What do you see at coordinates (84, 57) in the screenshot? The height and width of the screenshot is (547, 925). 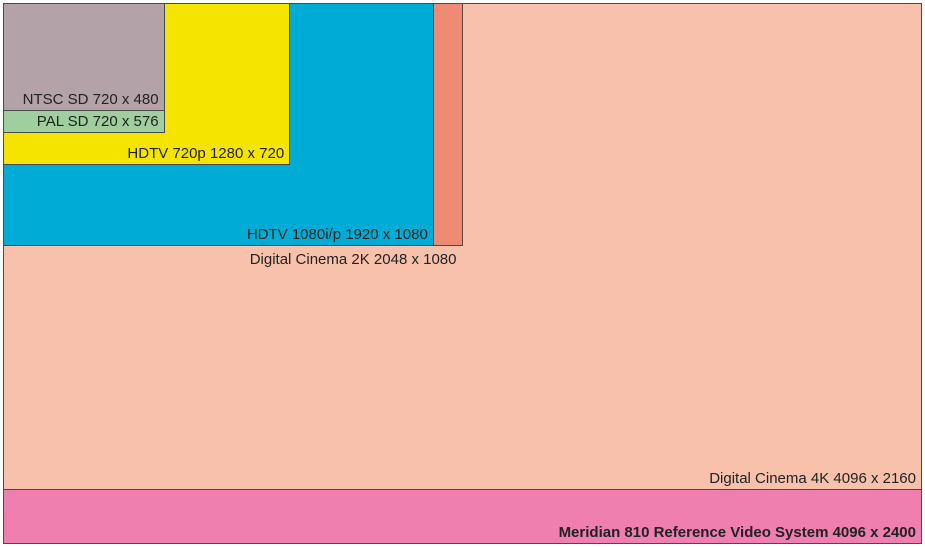 I see `format-rect-ntsc` at bounding box center [84, 57].